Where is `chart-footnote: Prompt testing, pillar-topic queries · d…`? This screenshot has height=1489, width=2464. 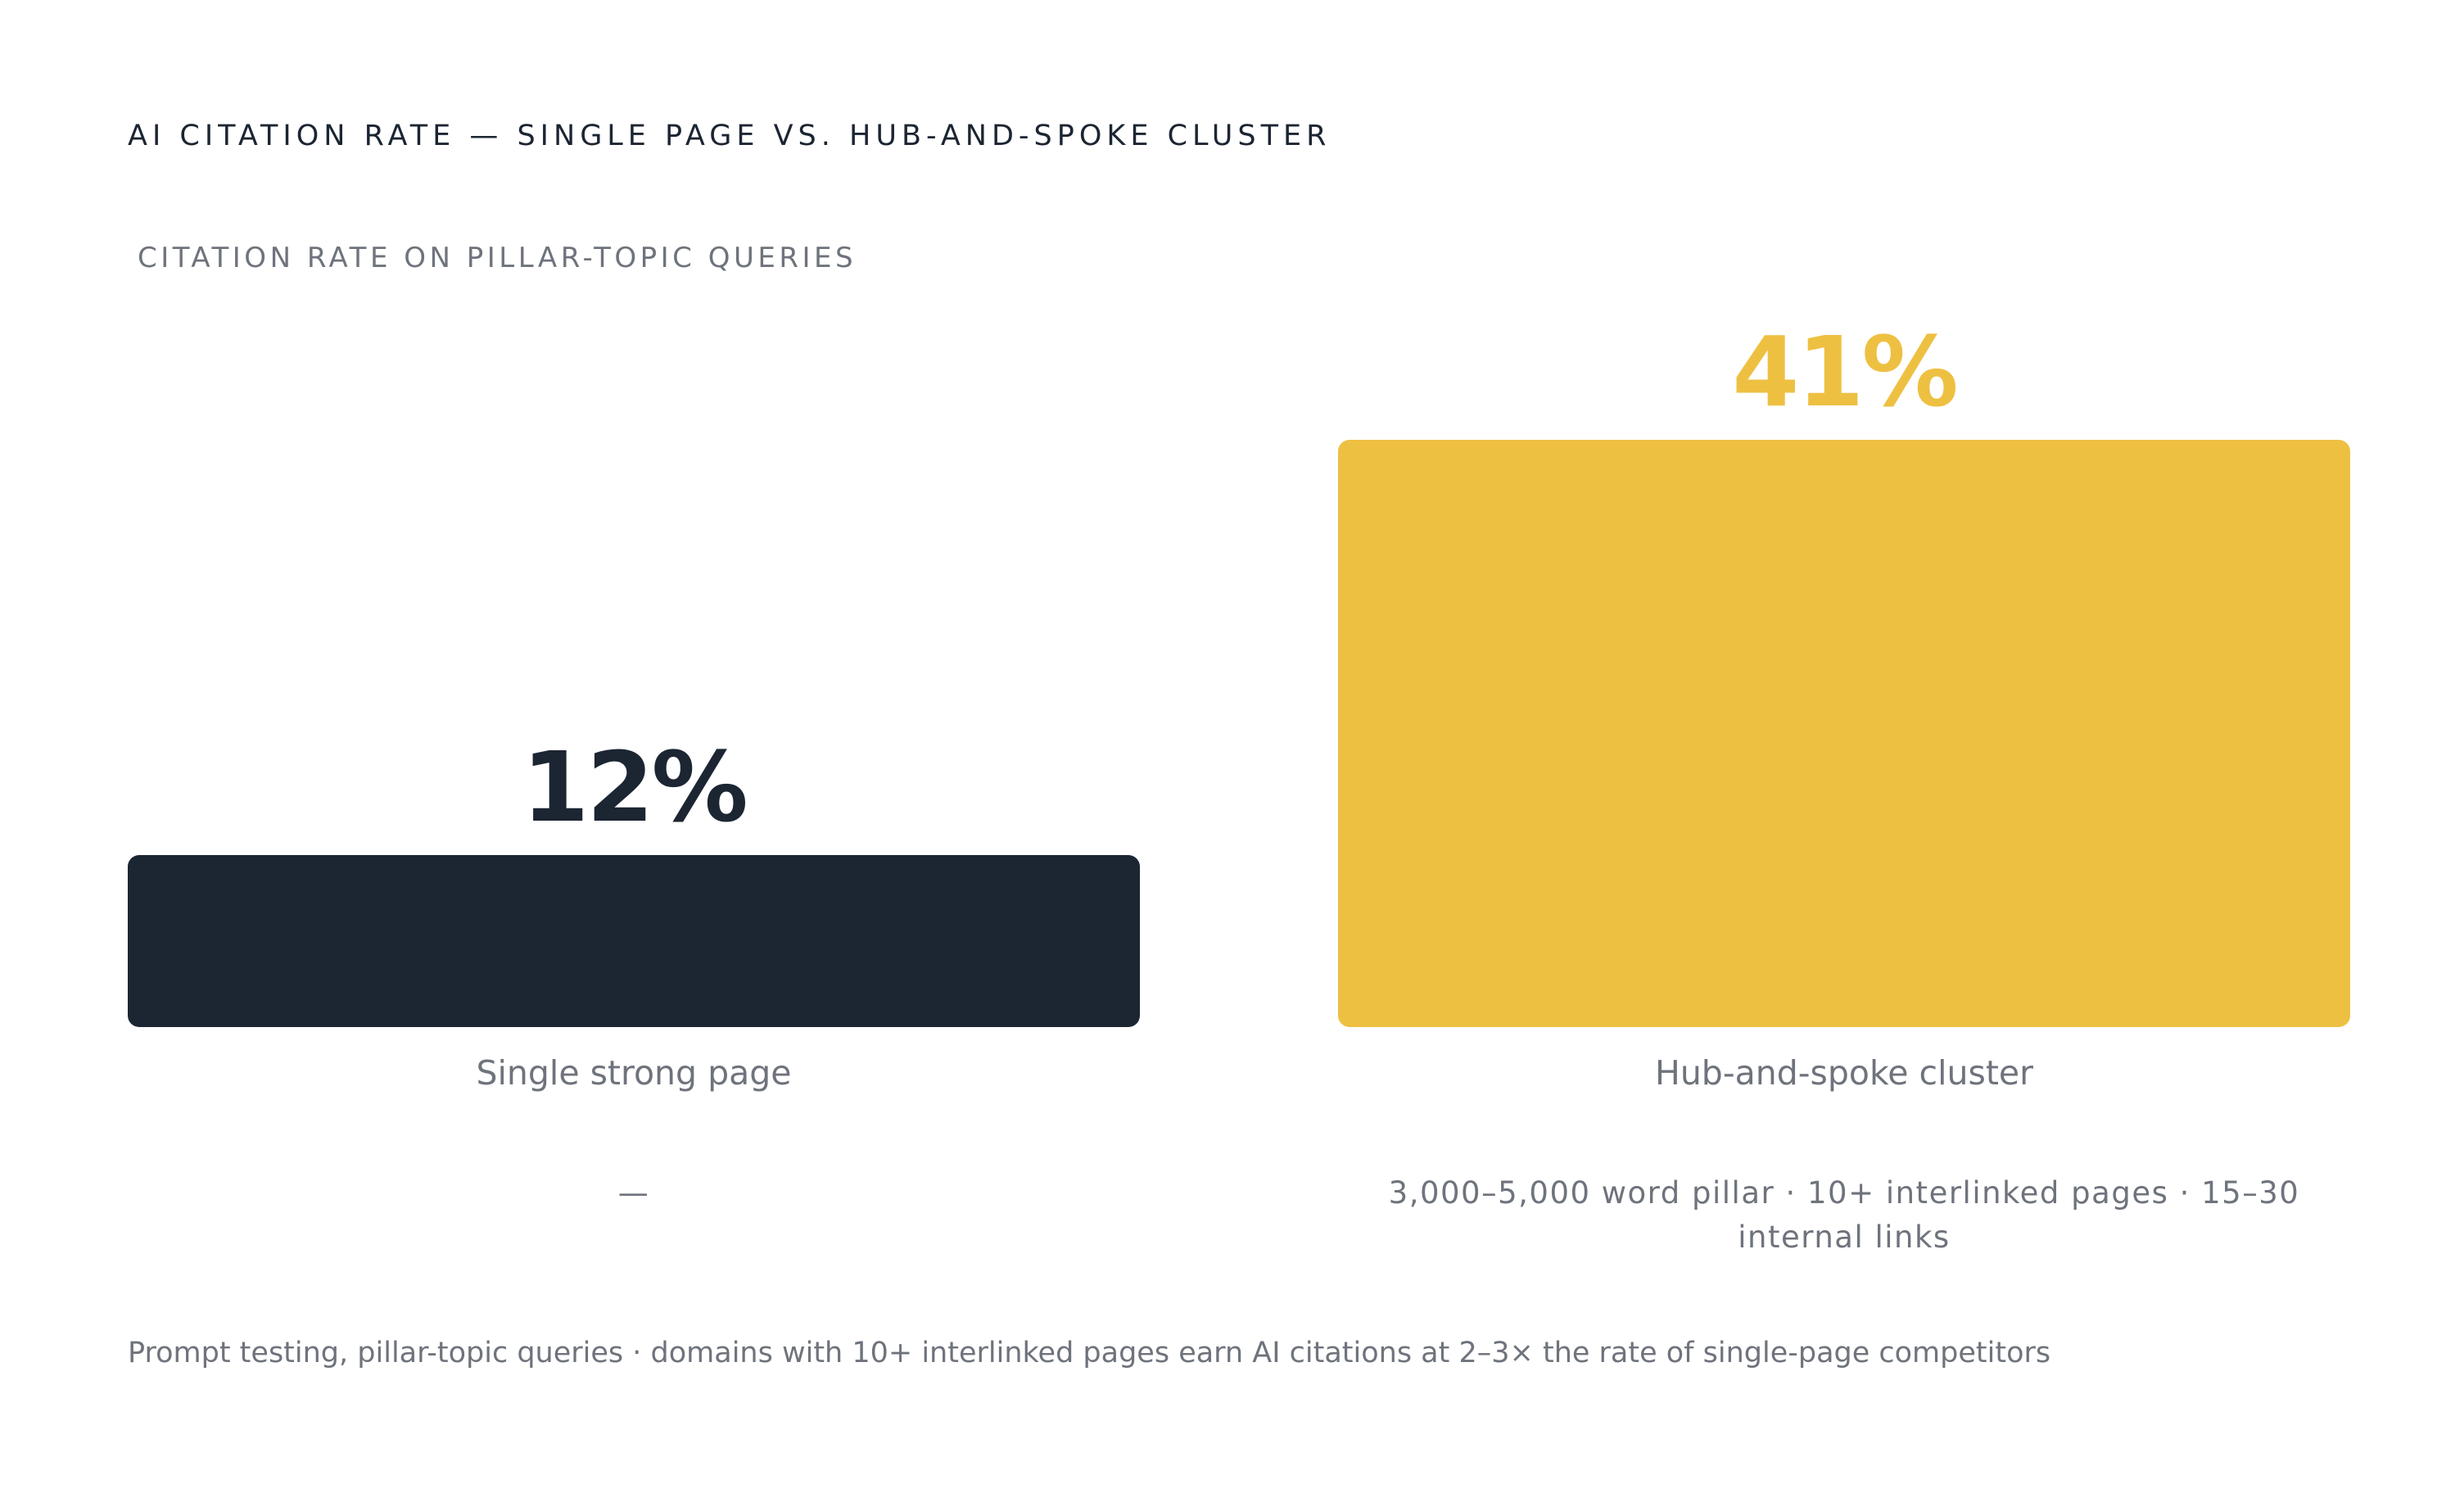 chart-footnote: Prompt testing, pillar-topic queries · d… is located at coordinates (1089, 1353).